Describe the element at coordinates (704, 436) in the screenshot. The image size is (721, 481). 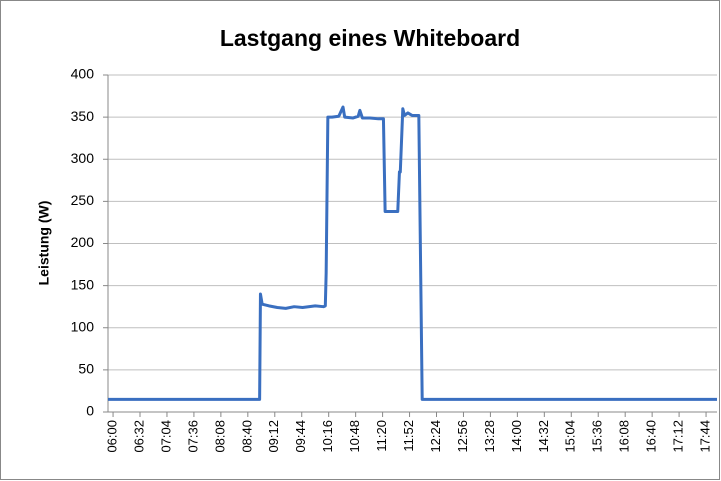
I see `x-tick-label: 17:44` at that location.